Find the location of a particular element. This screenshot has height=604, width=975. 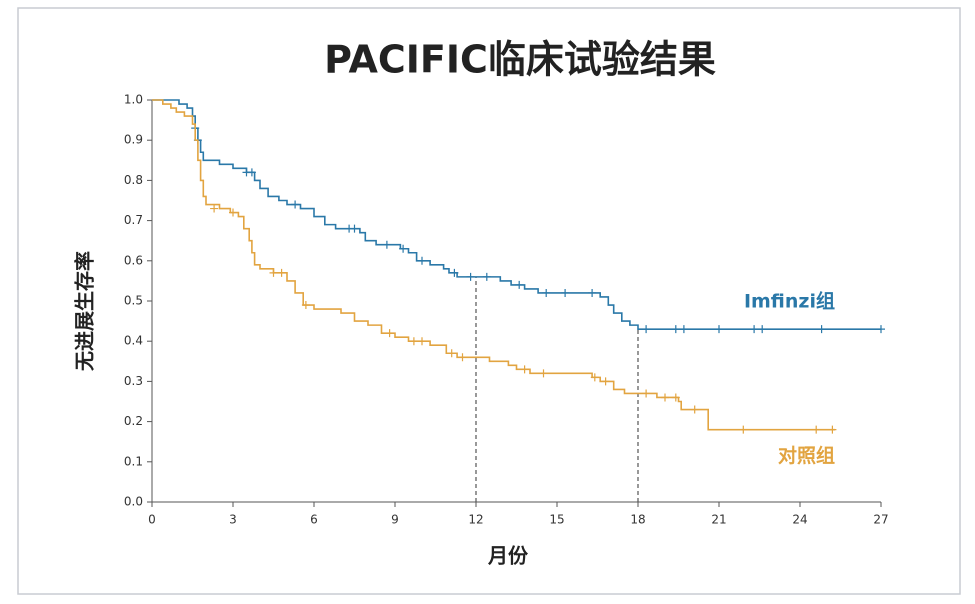

x-tick-label: 18 is located at coordinates (637, 520).